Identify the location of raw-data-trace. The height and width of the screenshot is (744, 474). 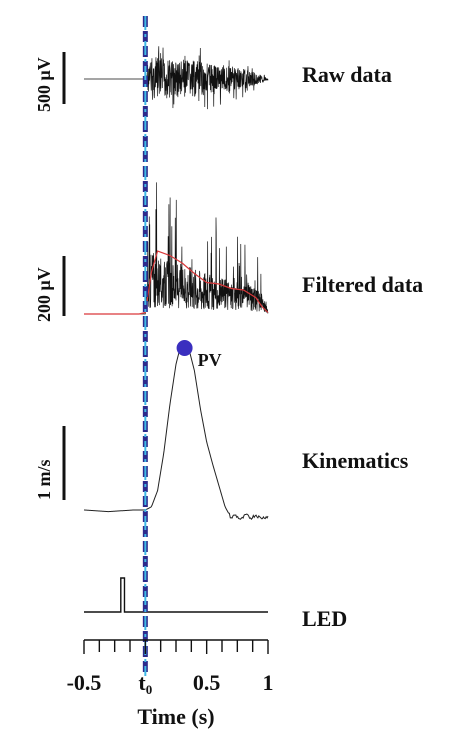
(176, 78).